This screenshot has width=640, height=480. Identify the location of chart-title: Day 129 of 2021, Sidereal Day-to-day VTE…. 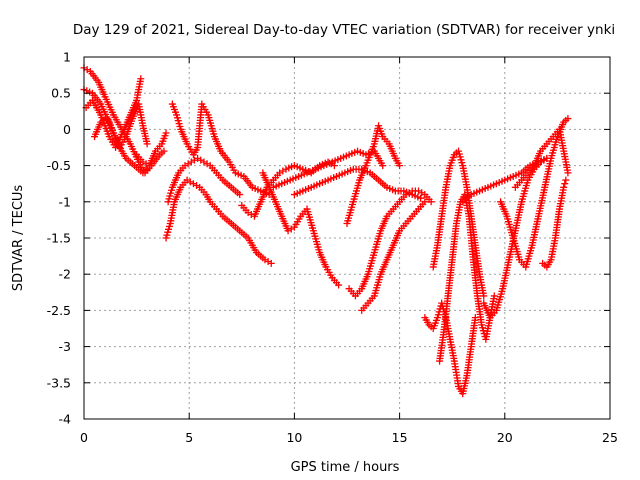
(344, 30).